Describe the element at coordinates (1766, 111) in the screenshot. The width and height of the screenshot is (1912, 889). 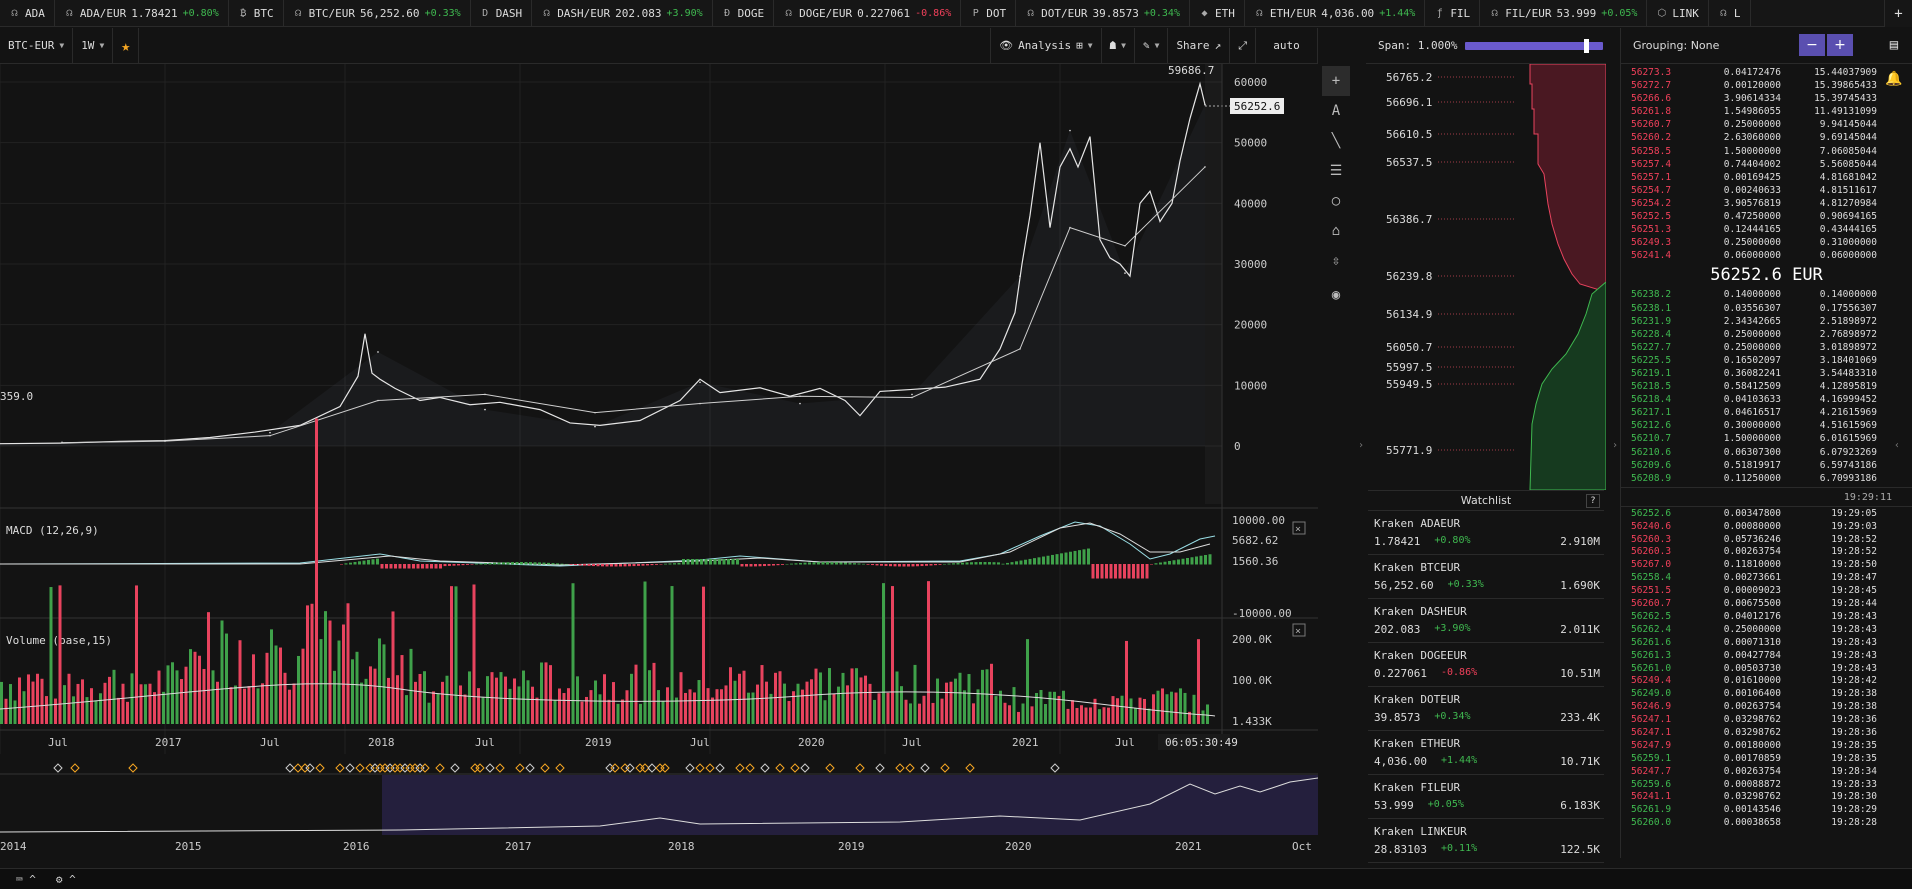
I see `book-row: 56261.8 1.54986055 11.49131099` at that location.